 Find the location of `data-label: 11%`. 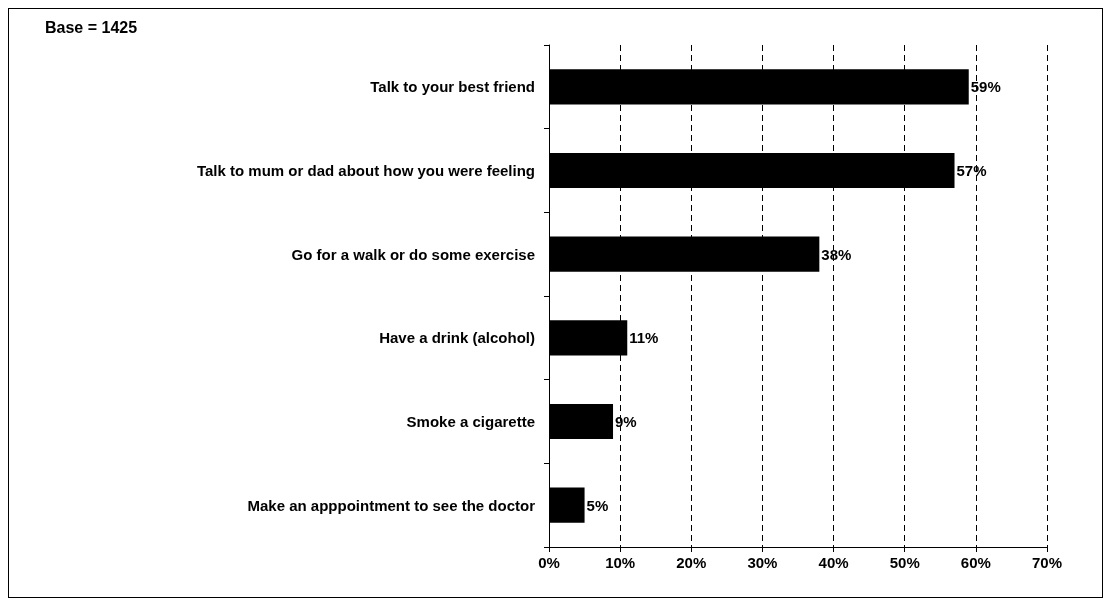

data-label: 11% is located at coordinates (644, 338).